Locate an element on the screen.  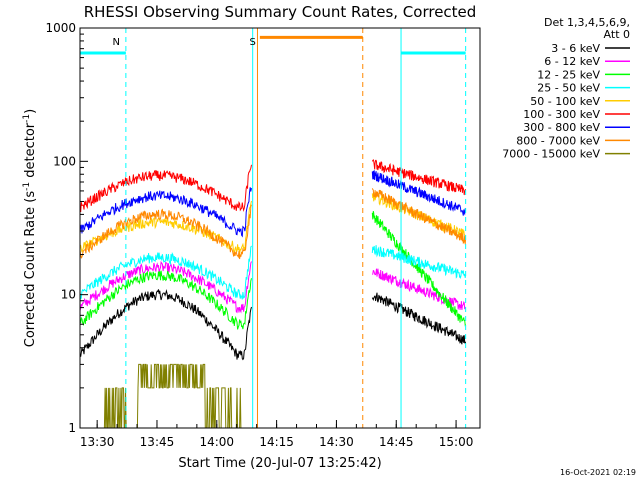
legend-label-2: 12 - 25 keV is located at coordinates (568, 74).